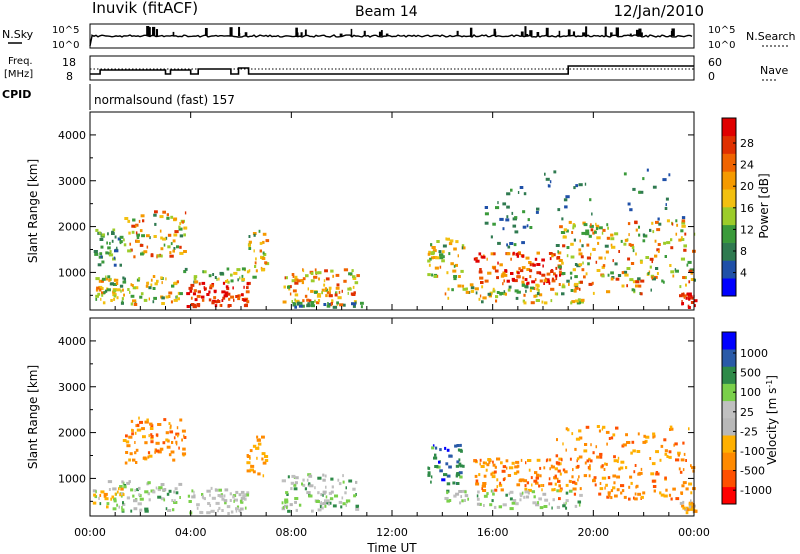 This screenshot has height=554, width=800. Describe the element at coordinates (772, 420) in the screenshot. I see `velocity-colorbar-label: Velocity [m s-1]` at that location.